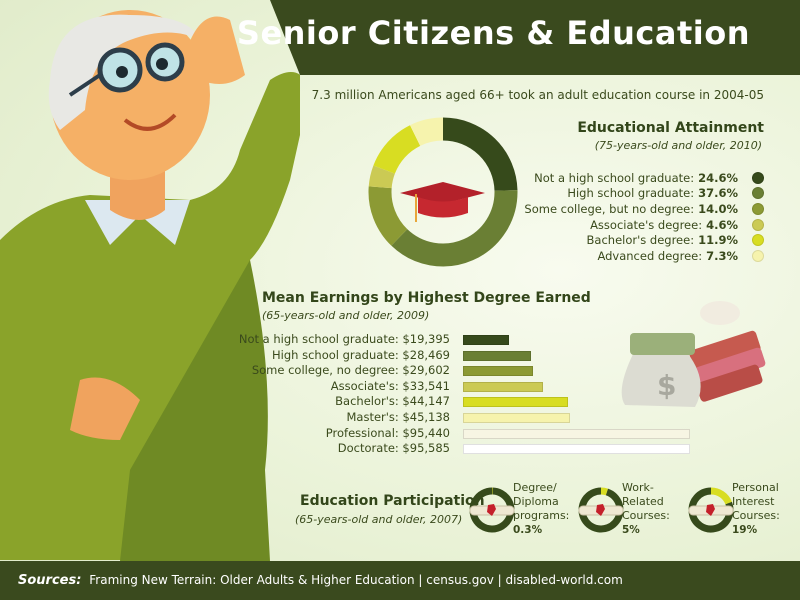  What do you see at coordinates (718, 177) in the screenshot?
I see `legend-value: 24.6%` at bounding box center [718, 177].